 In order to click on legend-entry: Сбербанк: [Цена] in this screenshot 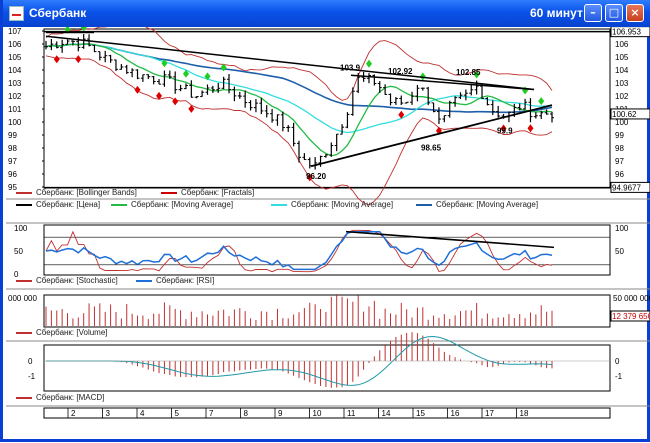, I will do `click(58, 204)`.